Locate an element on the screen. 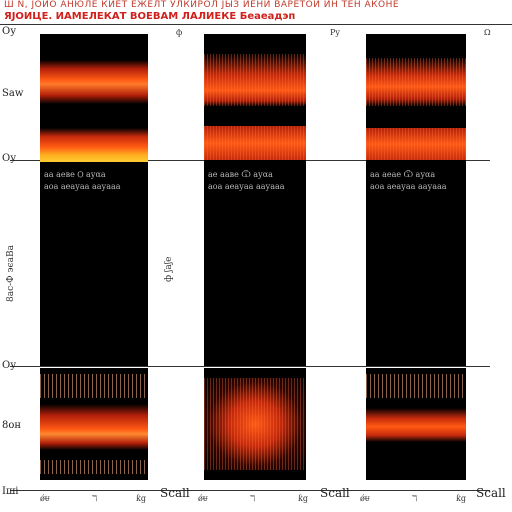 Image resolution: width=512 pixels, height=512 pixels. caption-col1: аа аеве Ѻ ауαа is located at coordinates (75, 174).